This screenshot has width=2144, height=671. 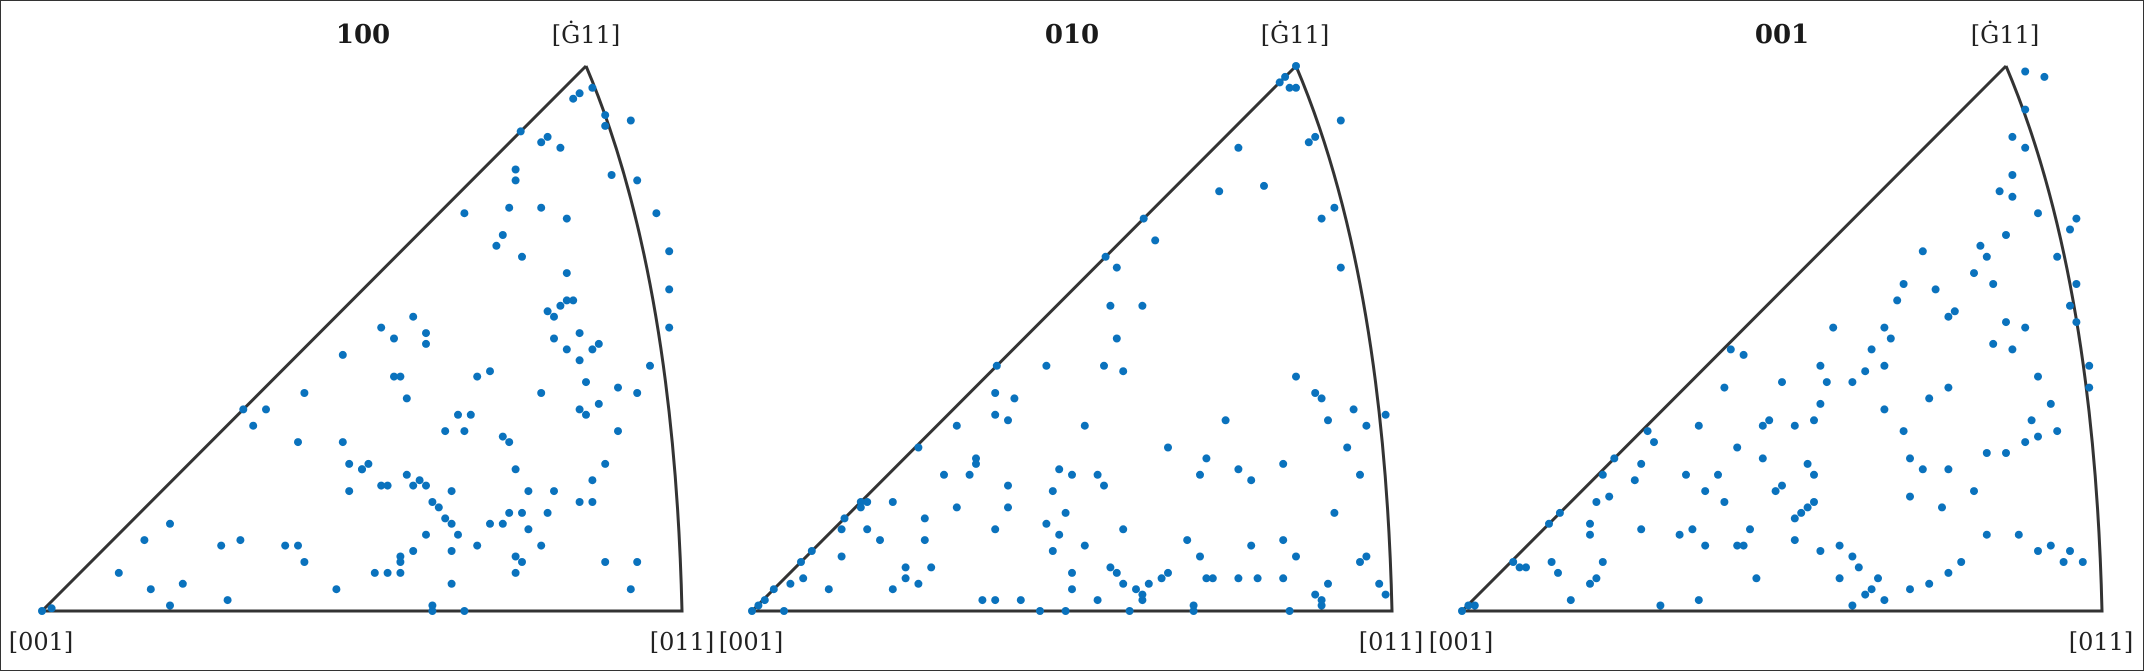 I want to click on corner-label-origin: [001], so click(x=41, y=642).